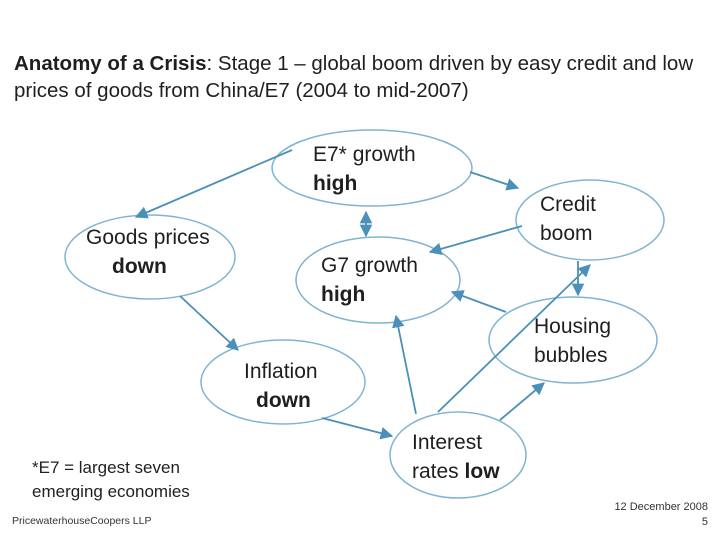 Image resolution: width=720 pixels, height=540 pixels. Describe the element at coordinates (478, 301) in the screenshot. I see `arrow-housing-to-g7` at that location.